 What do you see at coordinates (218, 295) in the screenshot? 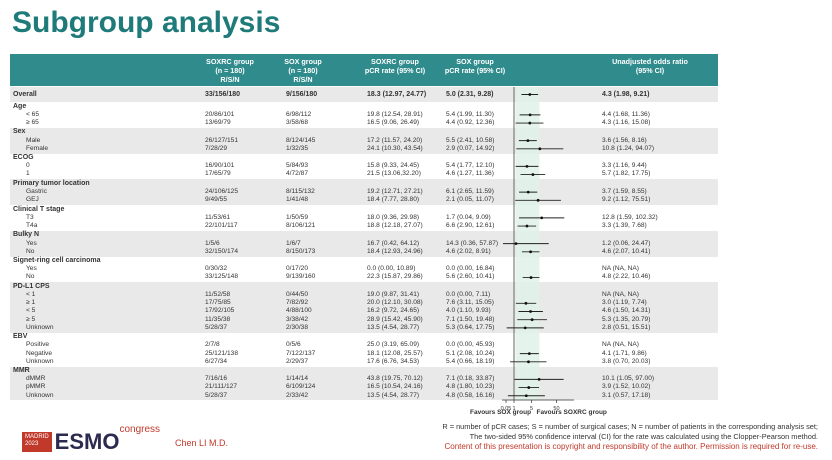
I see `cell-soxrc: 11/52/58` at bounding box center [218, 295].